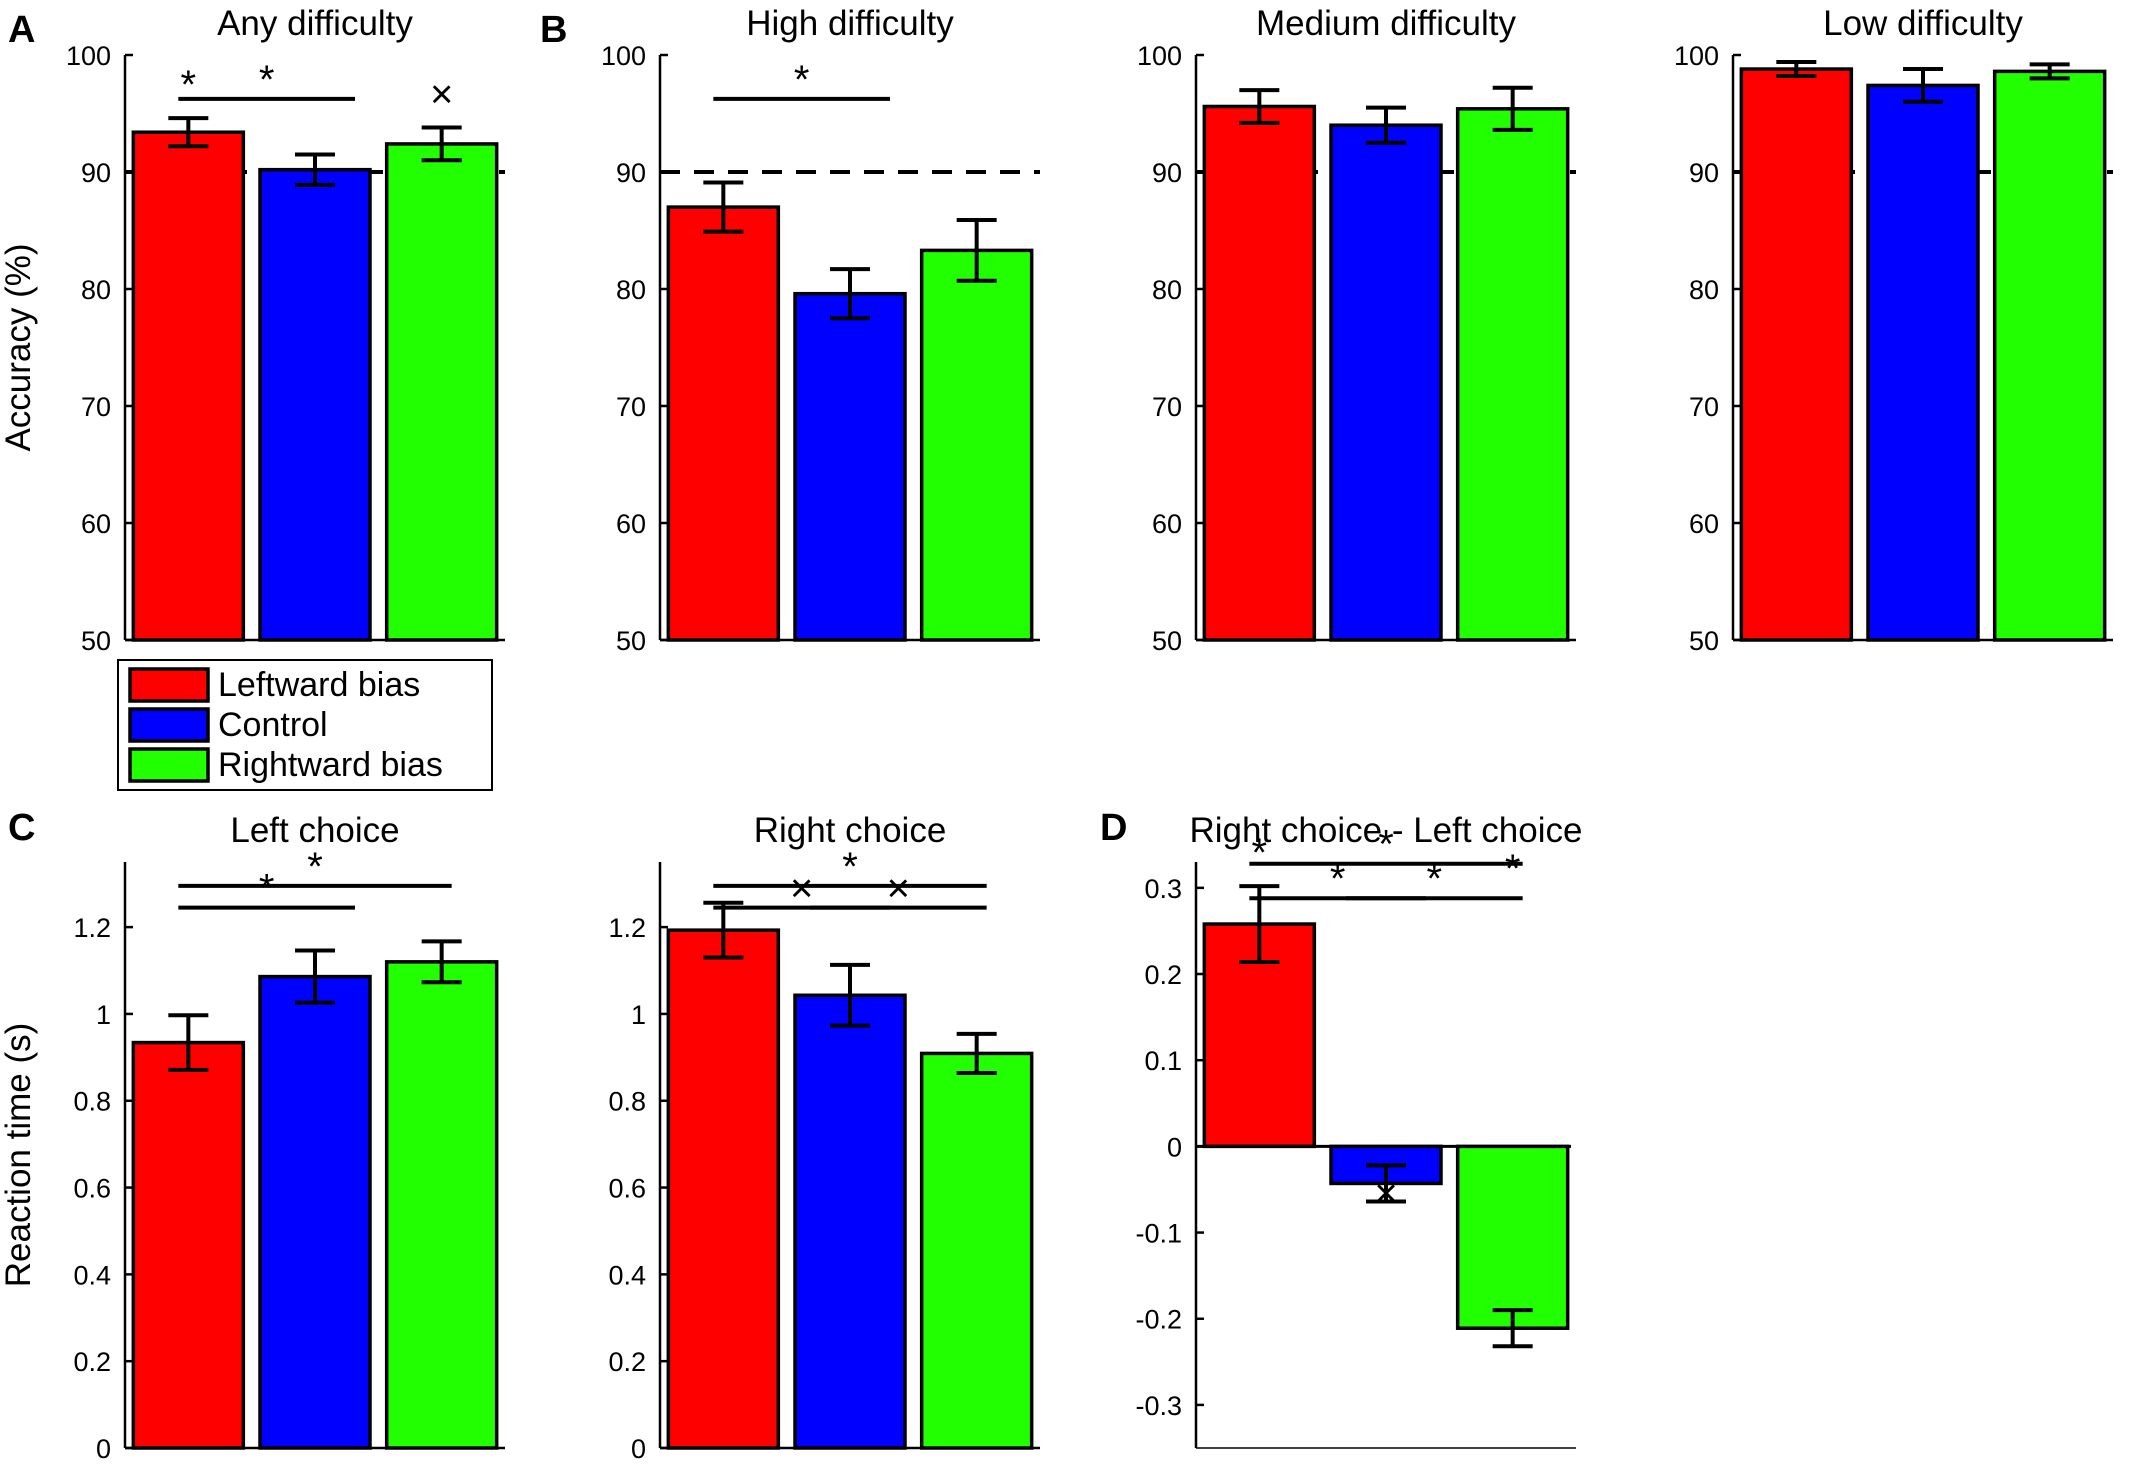 The image size is (2140, 1466). What do you see at coordinates (1386, 23) in the screenshot?
I see `chart-title: Medium difficulty` at bounding box center [1386, 23].